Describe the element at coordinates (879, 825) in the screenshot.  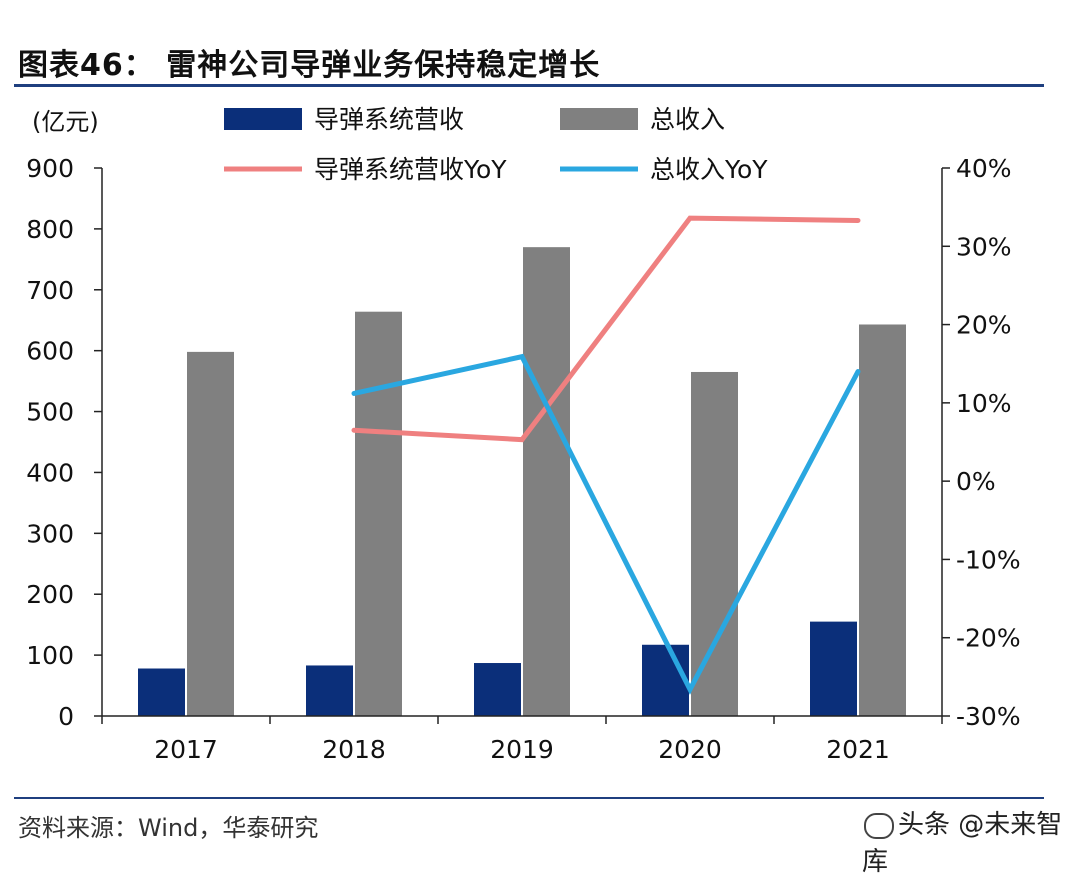
I see `watermark-logo-icon` at that location.